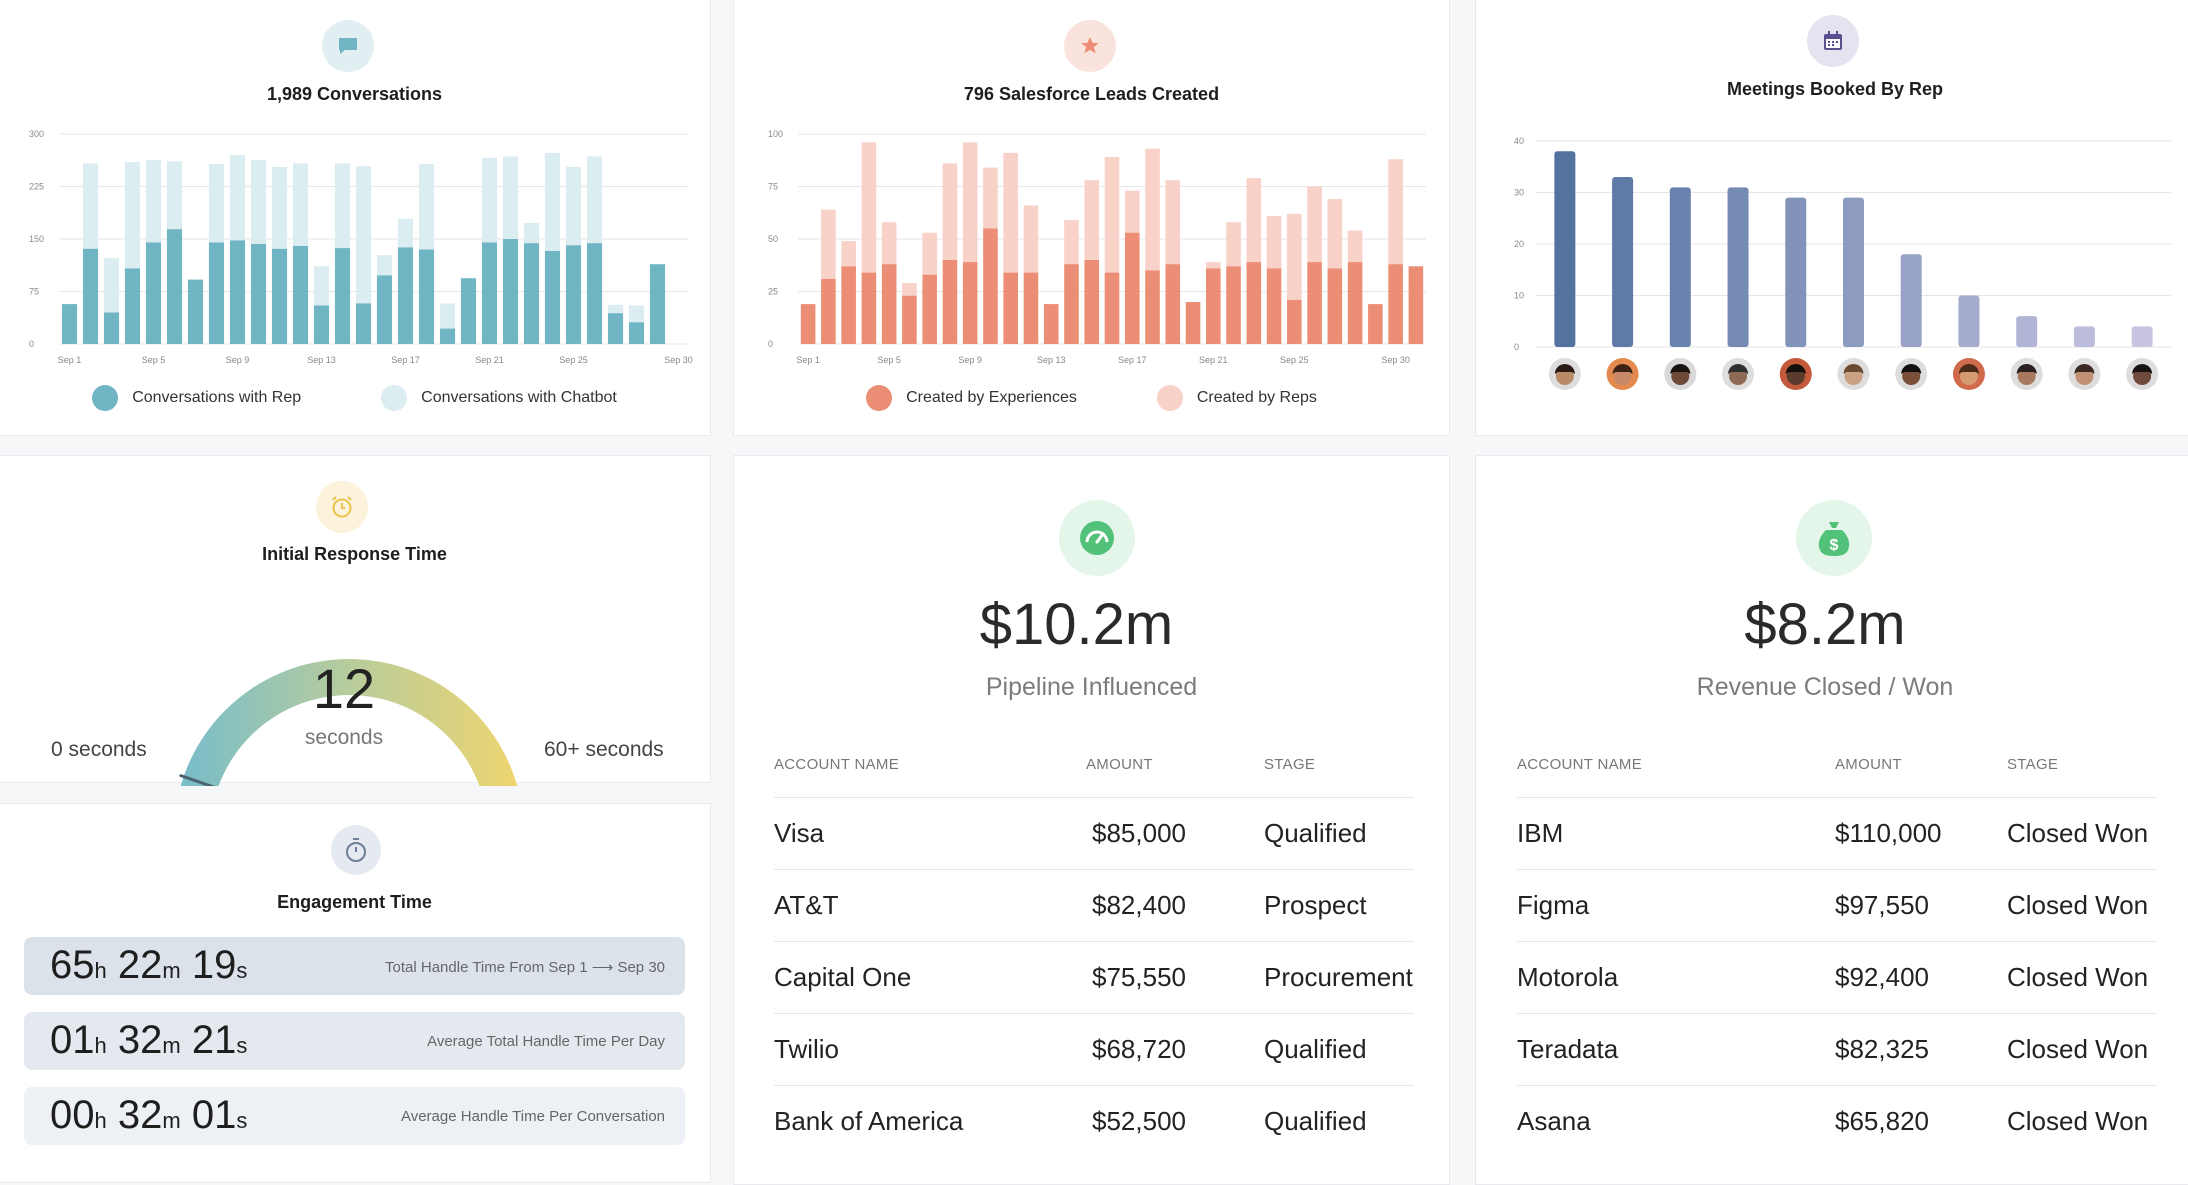 The width and height of the screenshot is (2188, 1185). Describe the element at coordinates (1091, 94) in the screenshot. I see `leads-title: 796 Salesforce Leads Created` at that location.